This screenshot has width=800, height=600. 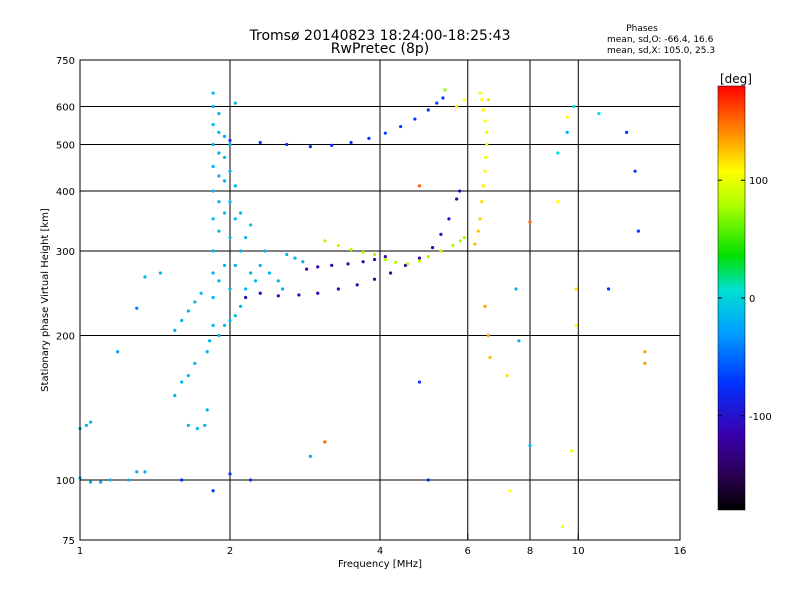 I want to click on x-tick-label: 8, so click(x=530, y=551).